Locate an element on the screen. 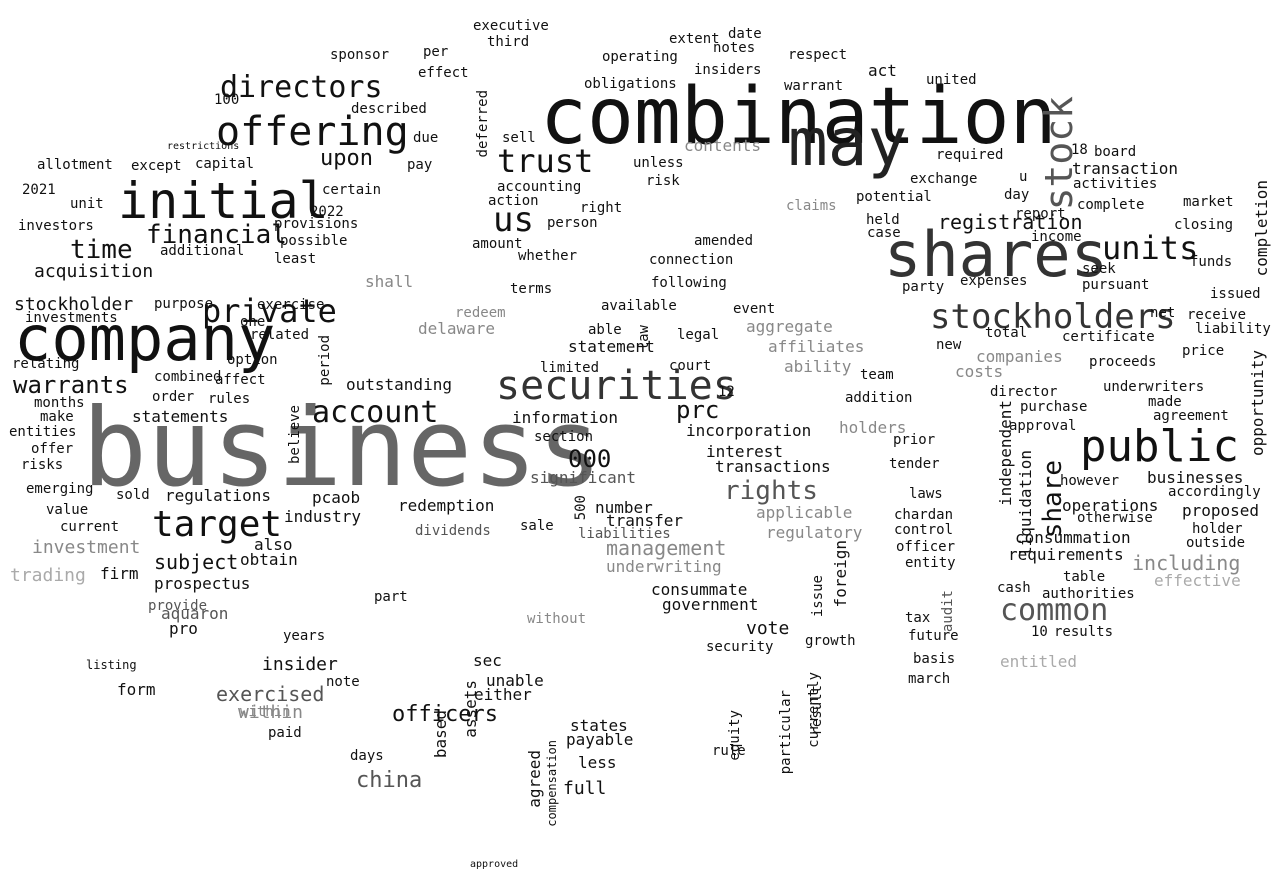  word: trading is located at coordinates (48, 575).